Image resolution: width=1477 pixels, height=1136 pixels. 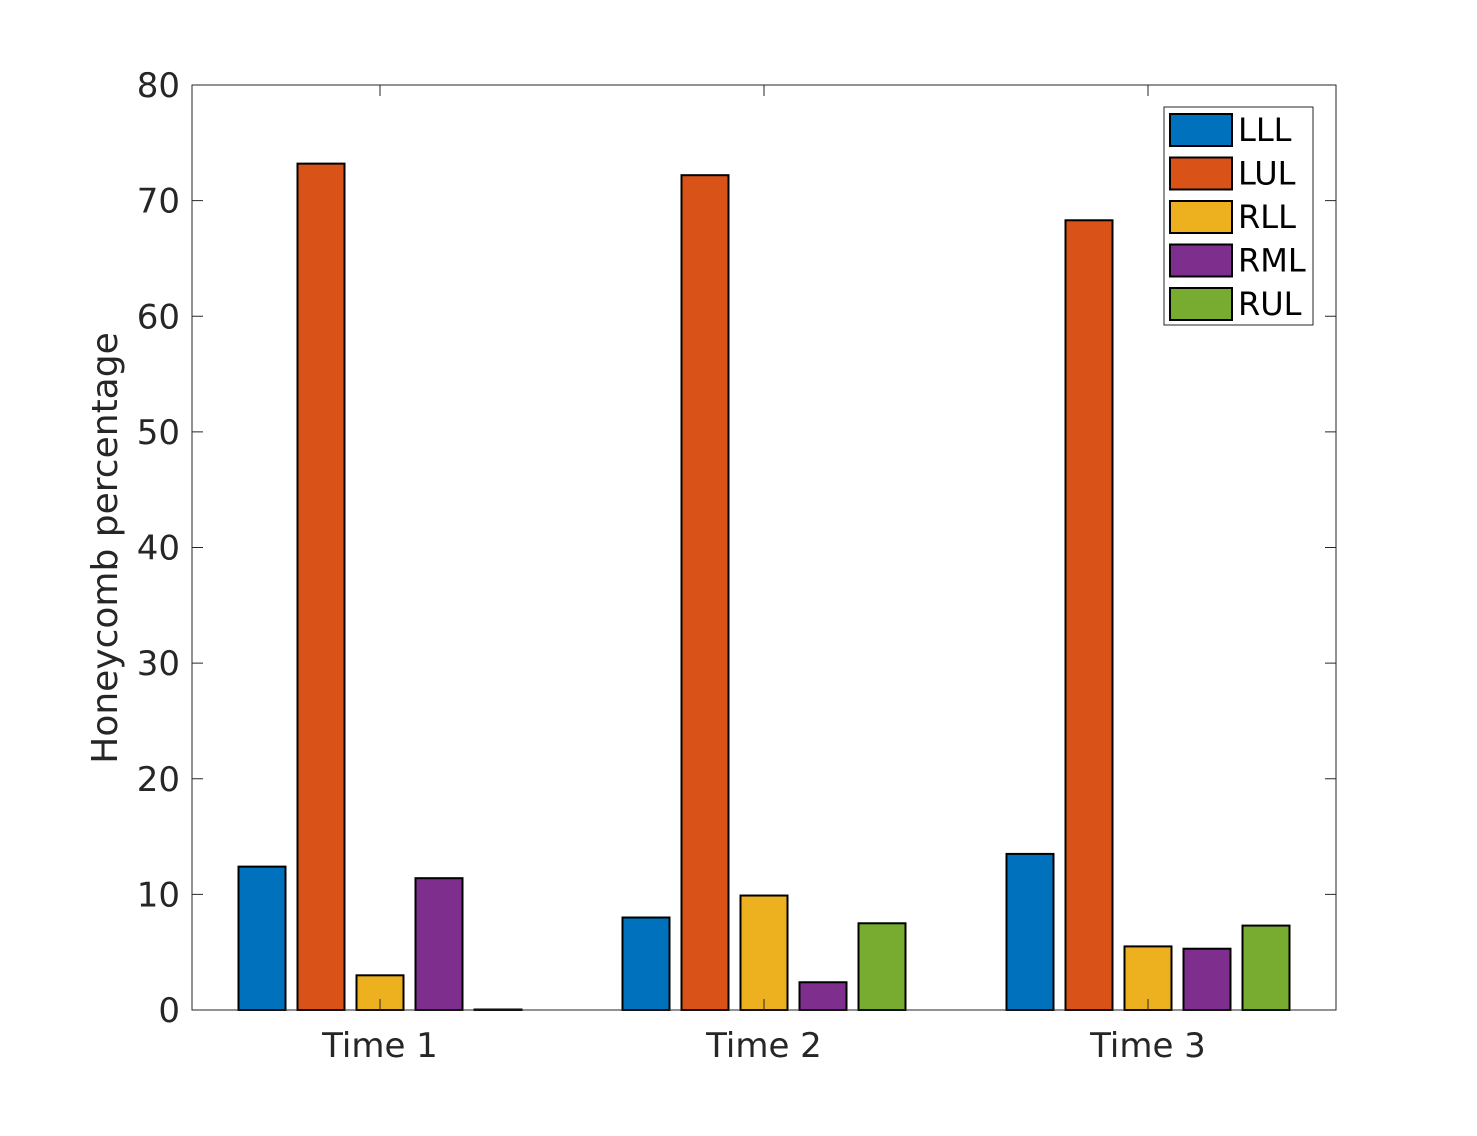 I want to click on legend-label-lll: LLL, so click(x=1265, y=130).